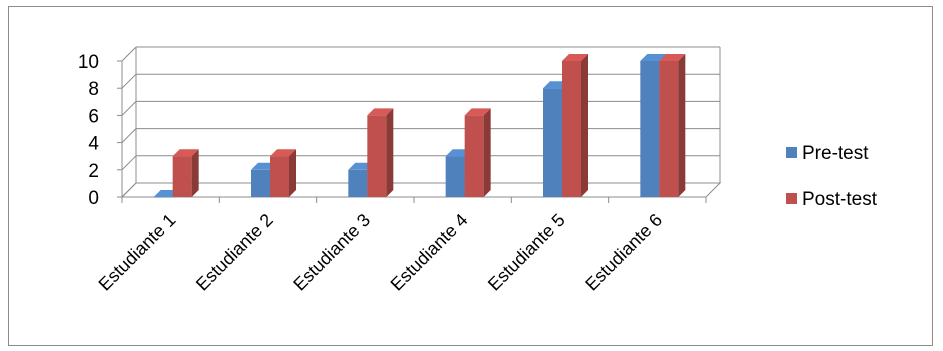 The width and height of the screenshot is (943, 351). What do you see at coordinates (835, 153) in the screenshot?
I see `legend-label: Pre-test` at bounding box center [835, 153].